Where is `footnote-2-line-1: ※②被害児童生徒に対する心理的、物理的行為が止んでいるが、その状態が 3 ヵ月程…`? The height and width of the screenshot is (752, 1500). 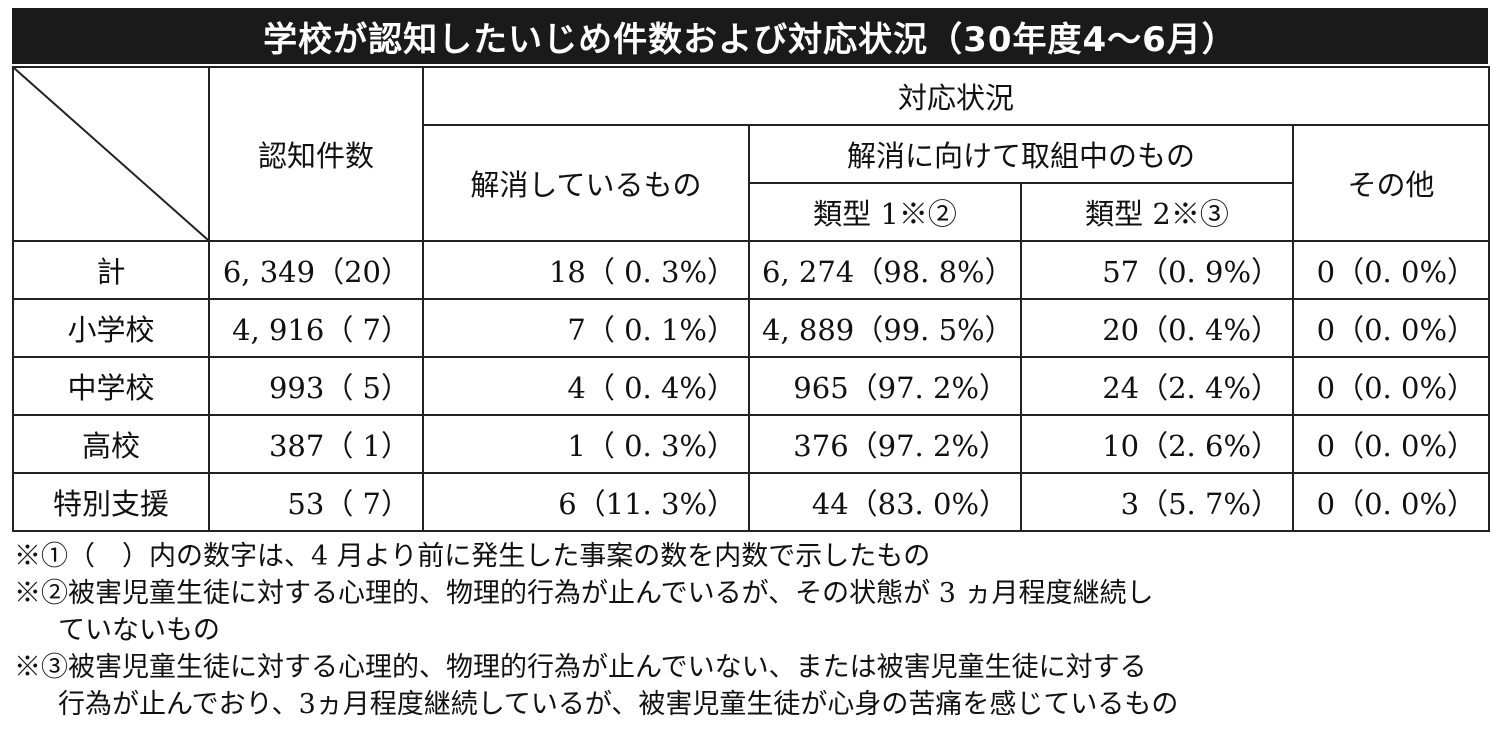
footnote-2-line-1: ※②被害児童生徒に対する心理的、物理的行為が止んでいるが、その状態が 3 ヵ月程… is located at coordinates (584, 593).